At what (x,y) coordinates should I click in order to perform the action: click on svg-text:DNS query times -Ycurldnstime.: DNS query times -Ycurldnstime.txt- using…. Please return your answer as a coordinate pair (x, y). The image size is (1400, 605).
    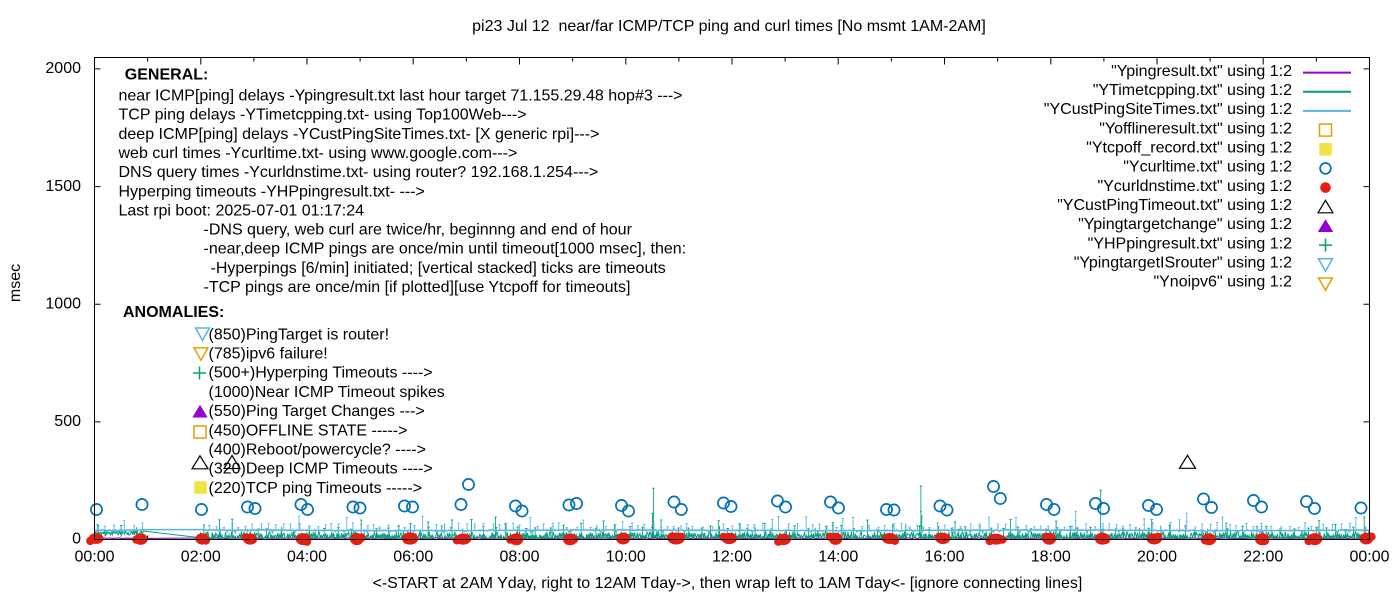
    Looking at the image, I should click on (359, 172).